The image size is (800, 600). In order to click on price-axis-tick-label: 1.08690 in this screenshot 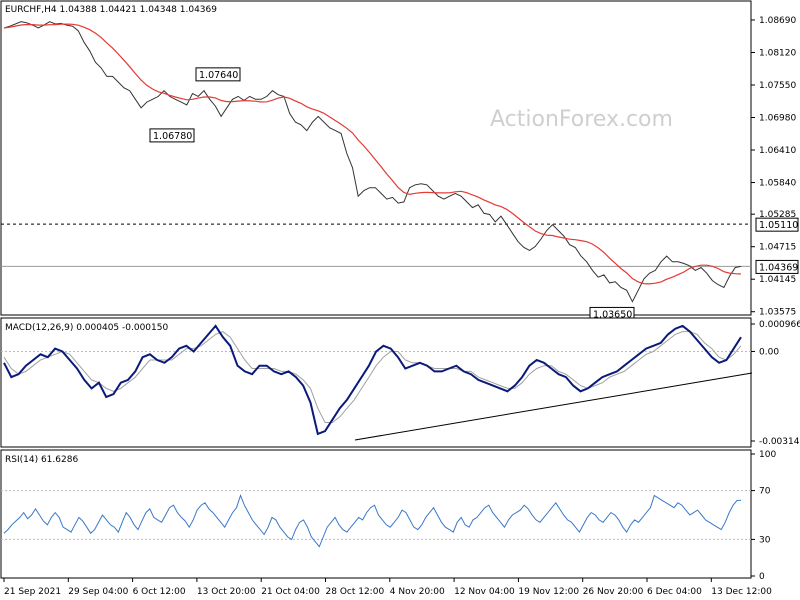, I will do `click(777, 21)`.